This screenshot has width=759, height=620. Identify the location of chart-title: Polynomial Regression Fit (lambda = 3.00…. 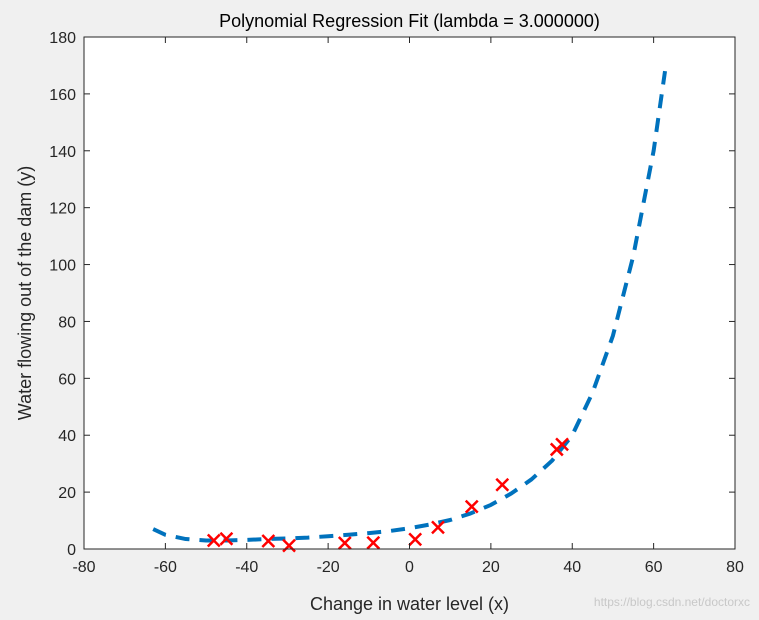
(409, 21).